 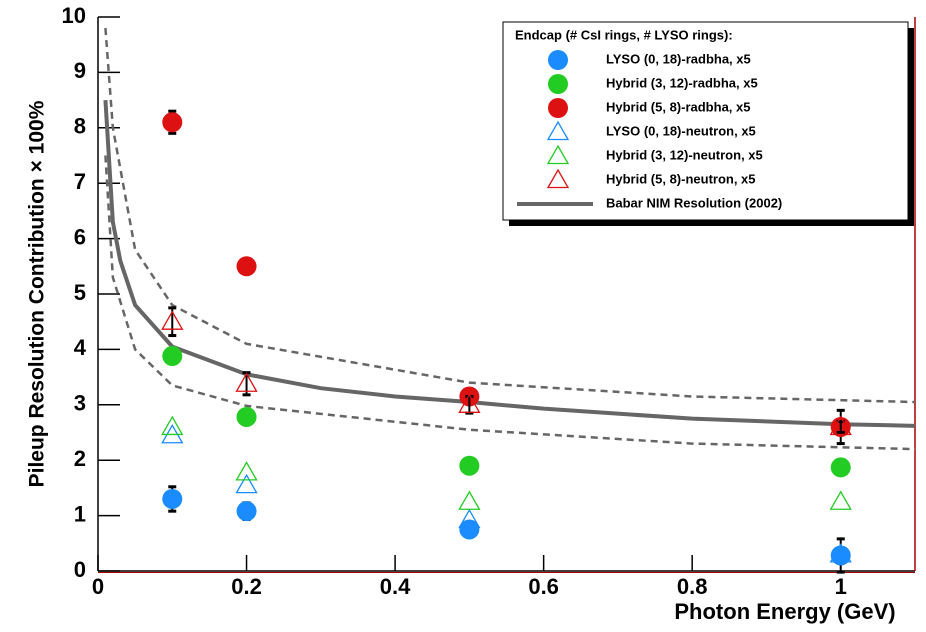 I want to click on y-axis-label: Pileup Resolution Contribution × 100%, so click(x=37, y=293).